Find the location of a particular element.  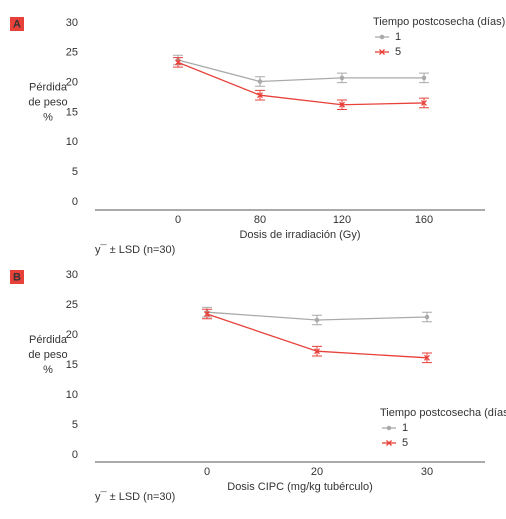

x-axis-title: Dosis de irradiación (Gy) is located at coordinates (299, 235).